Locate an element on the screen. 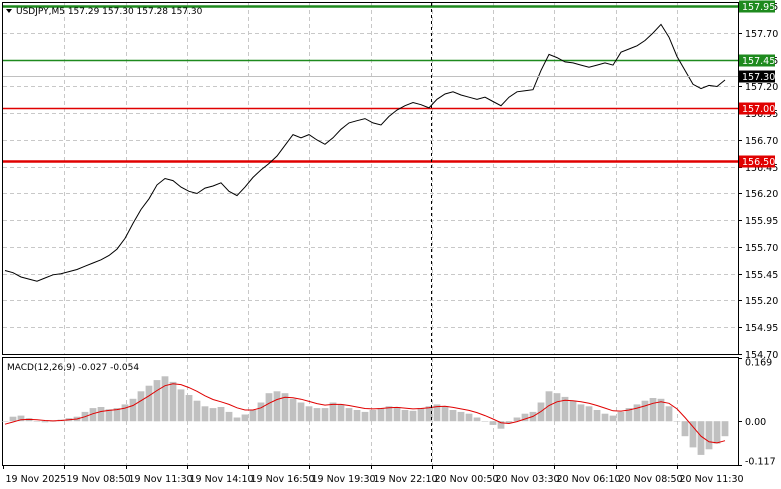  price-axis-label: 154.70 is located at coordinates (761, 355).